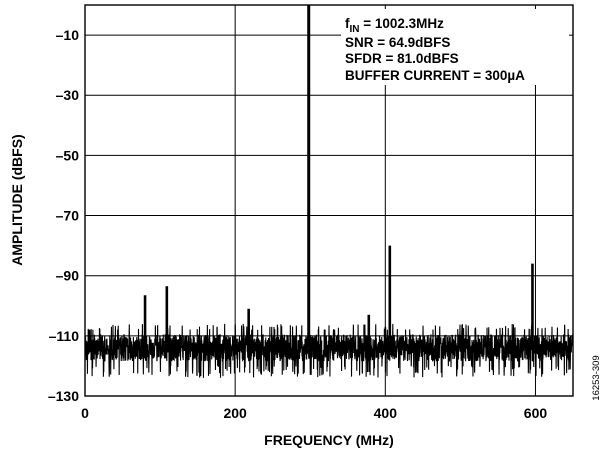  What do you see at coordinates (329, 440) in the screenshot?
I see `x-axis-label: FREQUENCY (MHz)` at bounding box center [329, 440].